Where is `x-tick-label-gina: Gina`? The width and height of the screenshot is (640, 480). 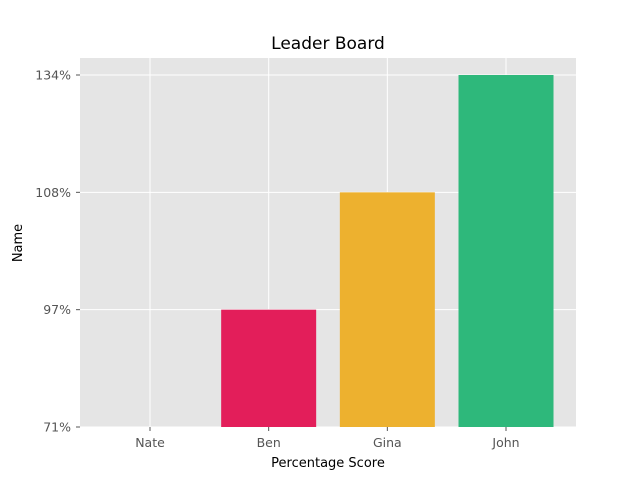 x-tick-label-gina: Gina is located at coordinates (387, 442).